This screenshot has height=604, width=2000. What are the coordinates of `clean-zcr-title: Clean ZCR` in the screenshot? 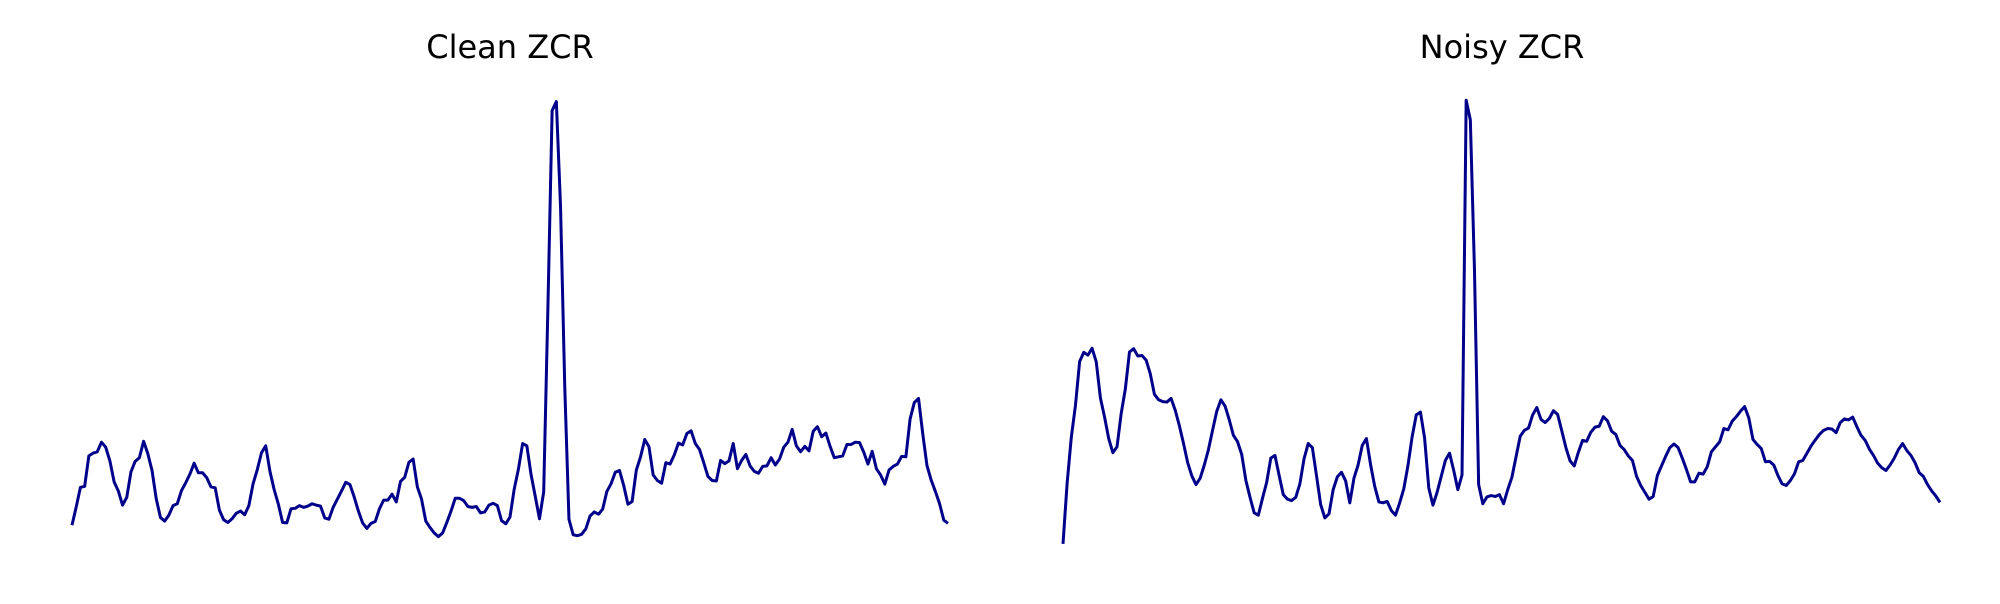 It's located at (509, 47).